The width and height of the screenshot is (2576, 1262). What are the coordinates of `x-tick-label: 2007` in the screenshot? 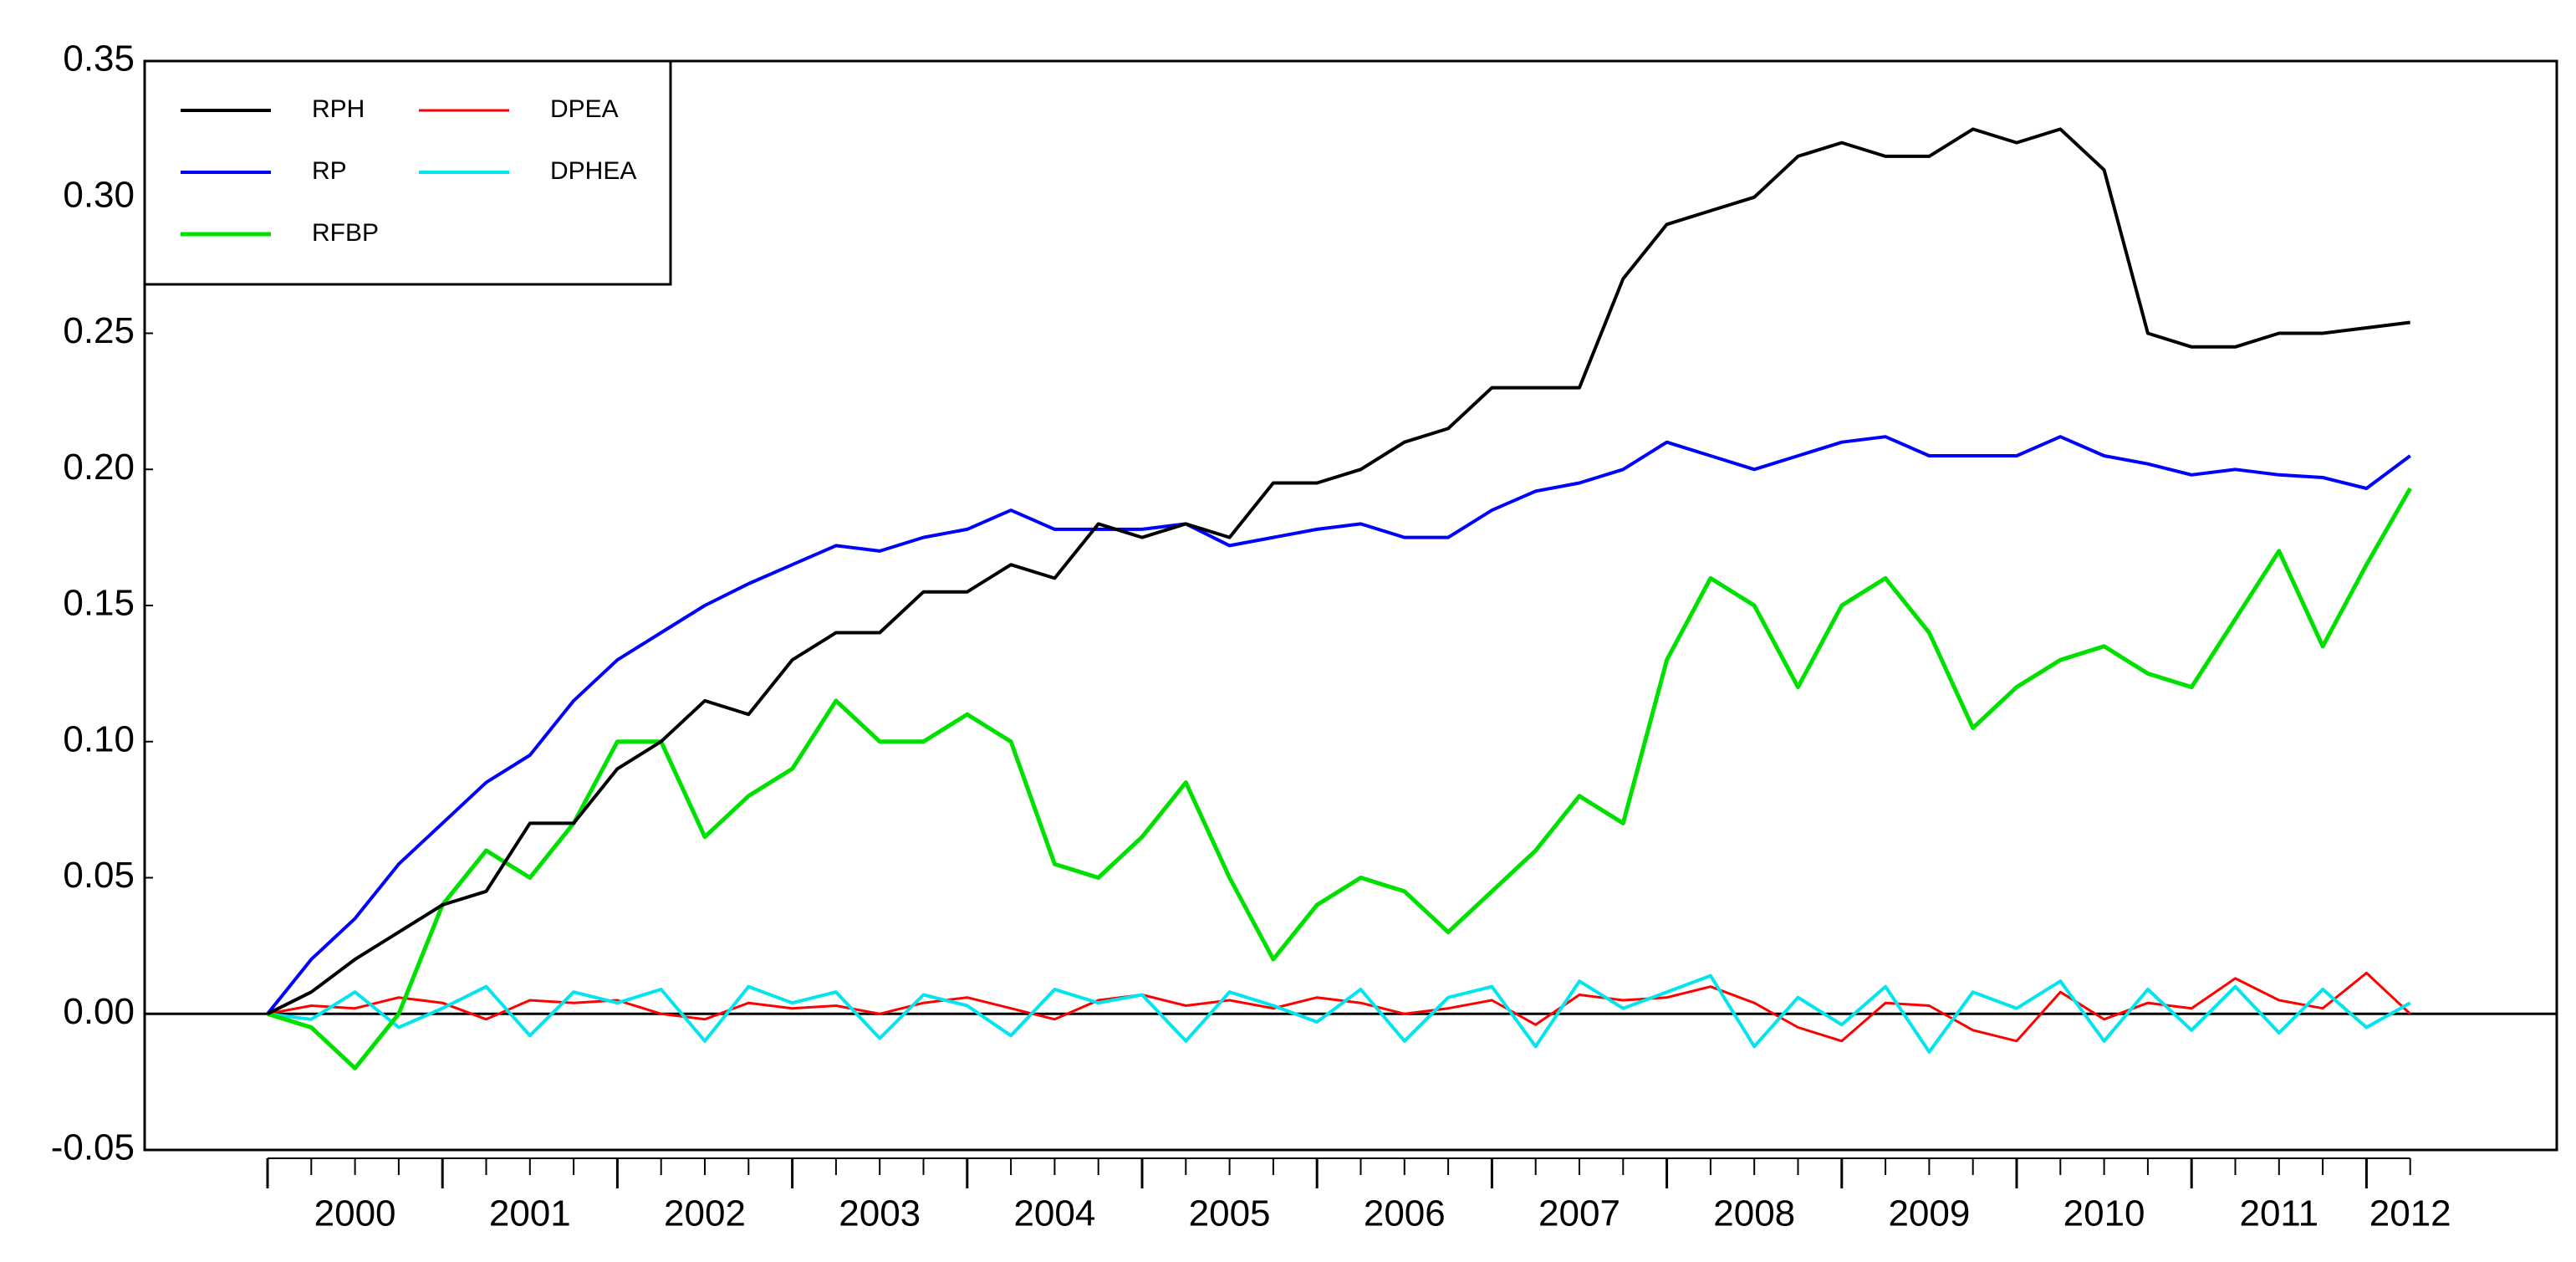 It's located at (1579, 1213).